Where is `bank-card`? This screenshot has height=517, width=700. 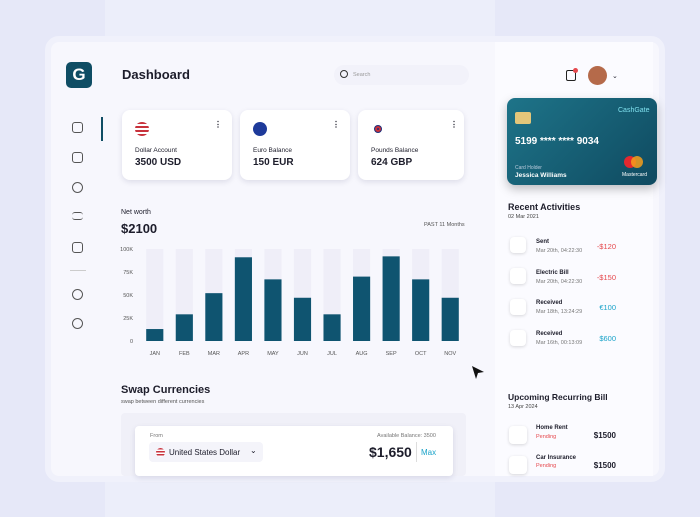 bank-card is located at coordinates (582, 141).